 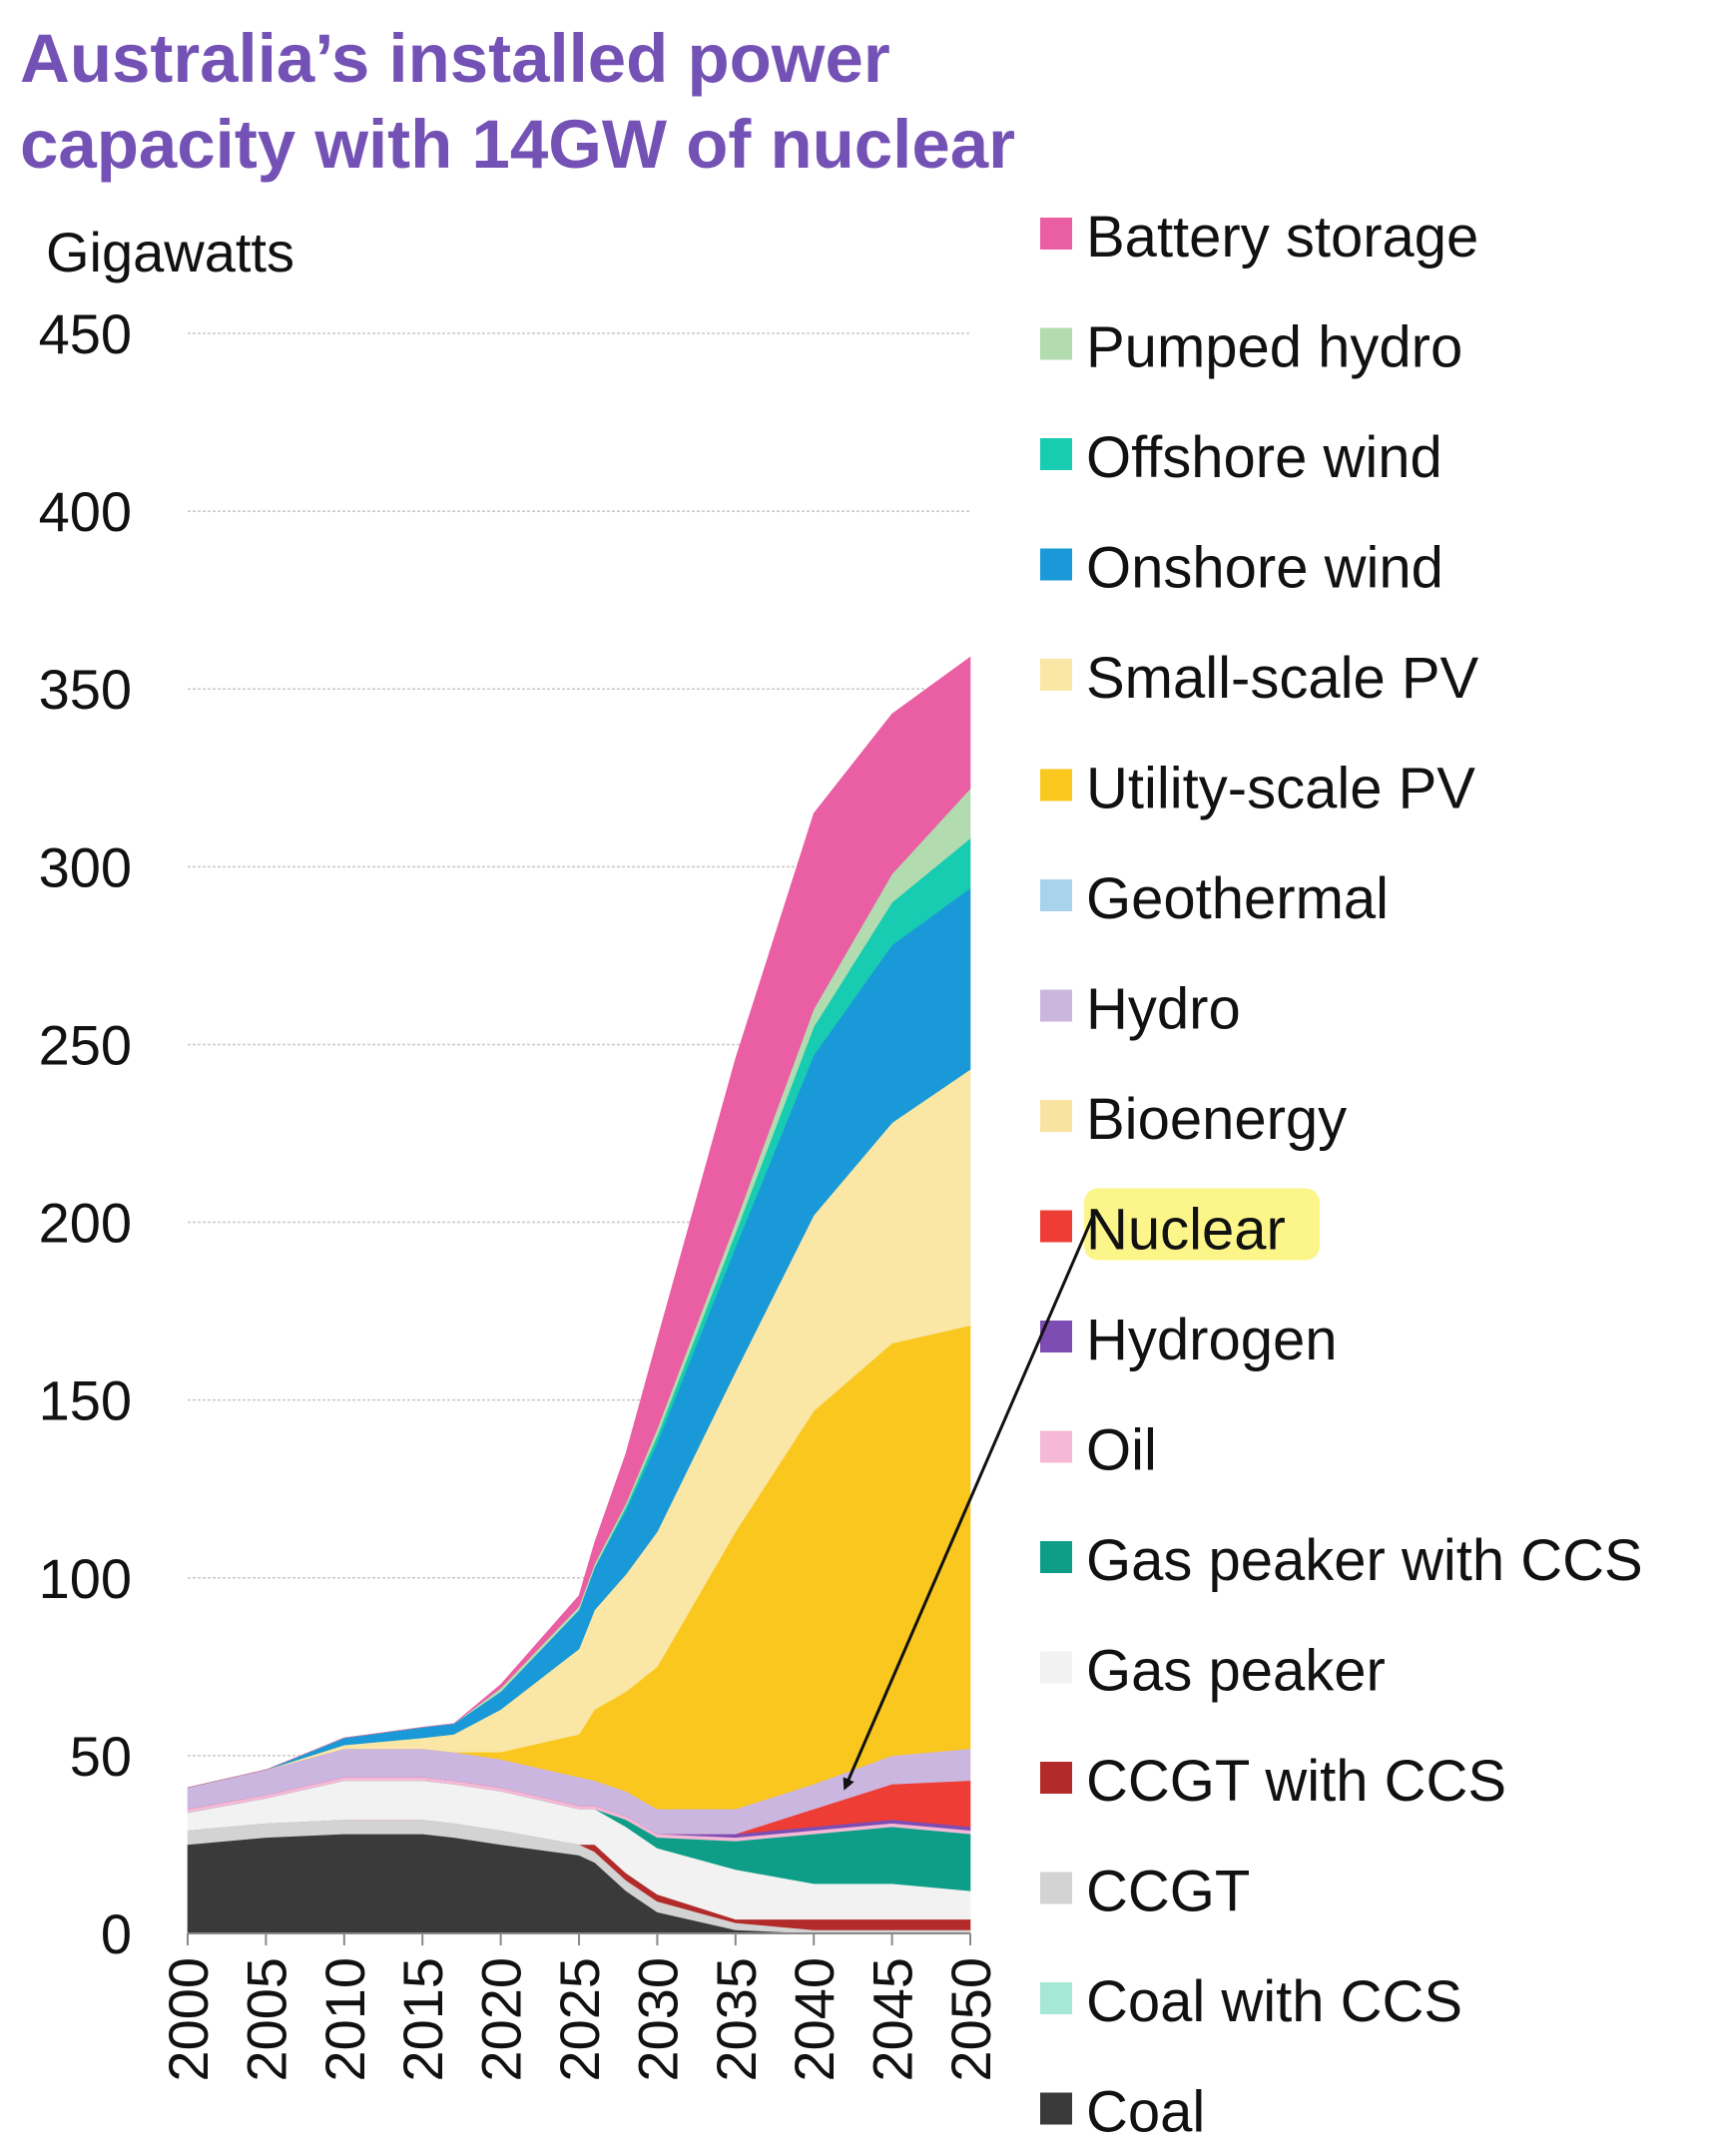 What do you see at coordinates (85, 1133) in the screenshot?
I see `y-tick-labels: 0 50 100 150 200 250 300 350 400 450` at bounding box center [85, 1133].